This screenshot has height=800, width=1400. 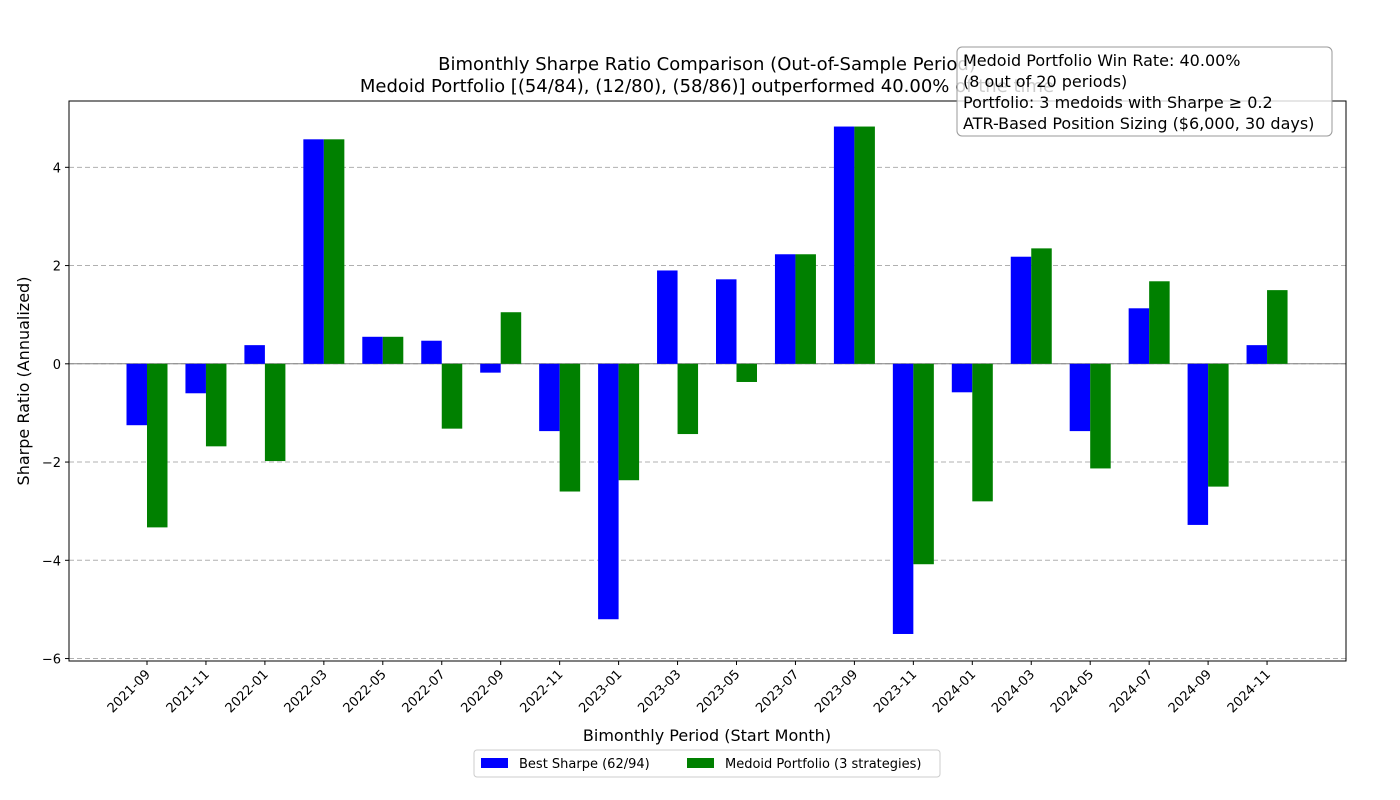 What do you see at coordinates (659, 691) in the screenshot?
I see `x-tick-label: 2023-03` at bounding box center [659, 691].